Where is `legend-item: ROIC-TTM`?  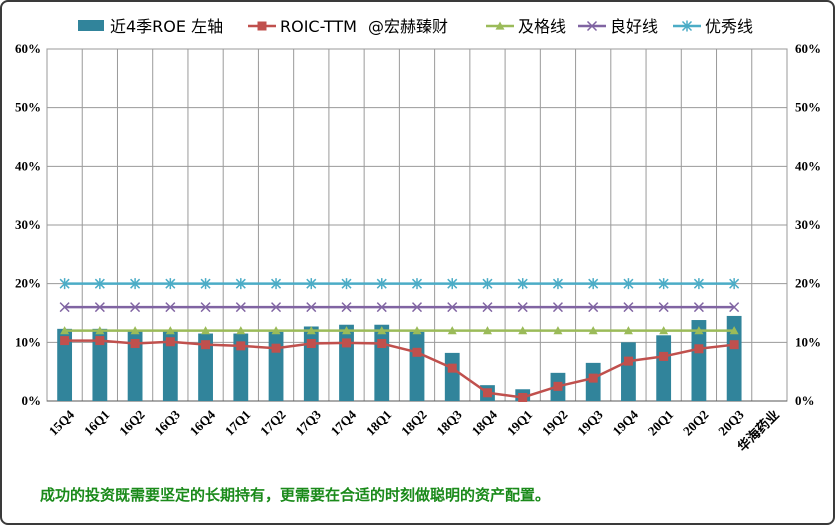 legend-item: ROIC-TTM is located at coordinates (302, 26).